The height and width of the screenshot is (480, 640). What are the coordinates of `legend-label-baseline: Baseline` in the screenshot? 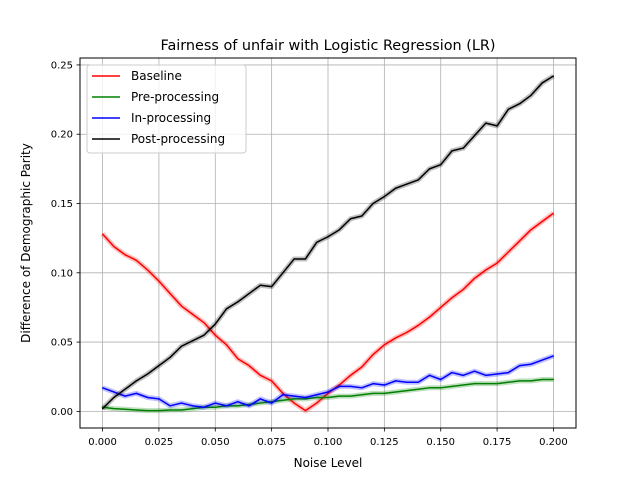 It's located at (156, 76).